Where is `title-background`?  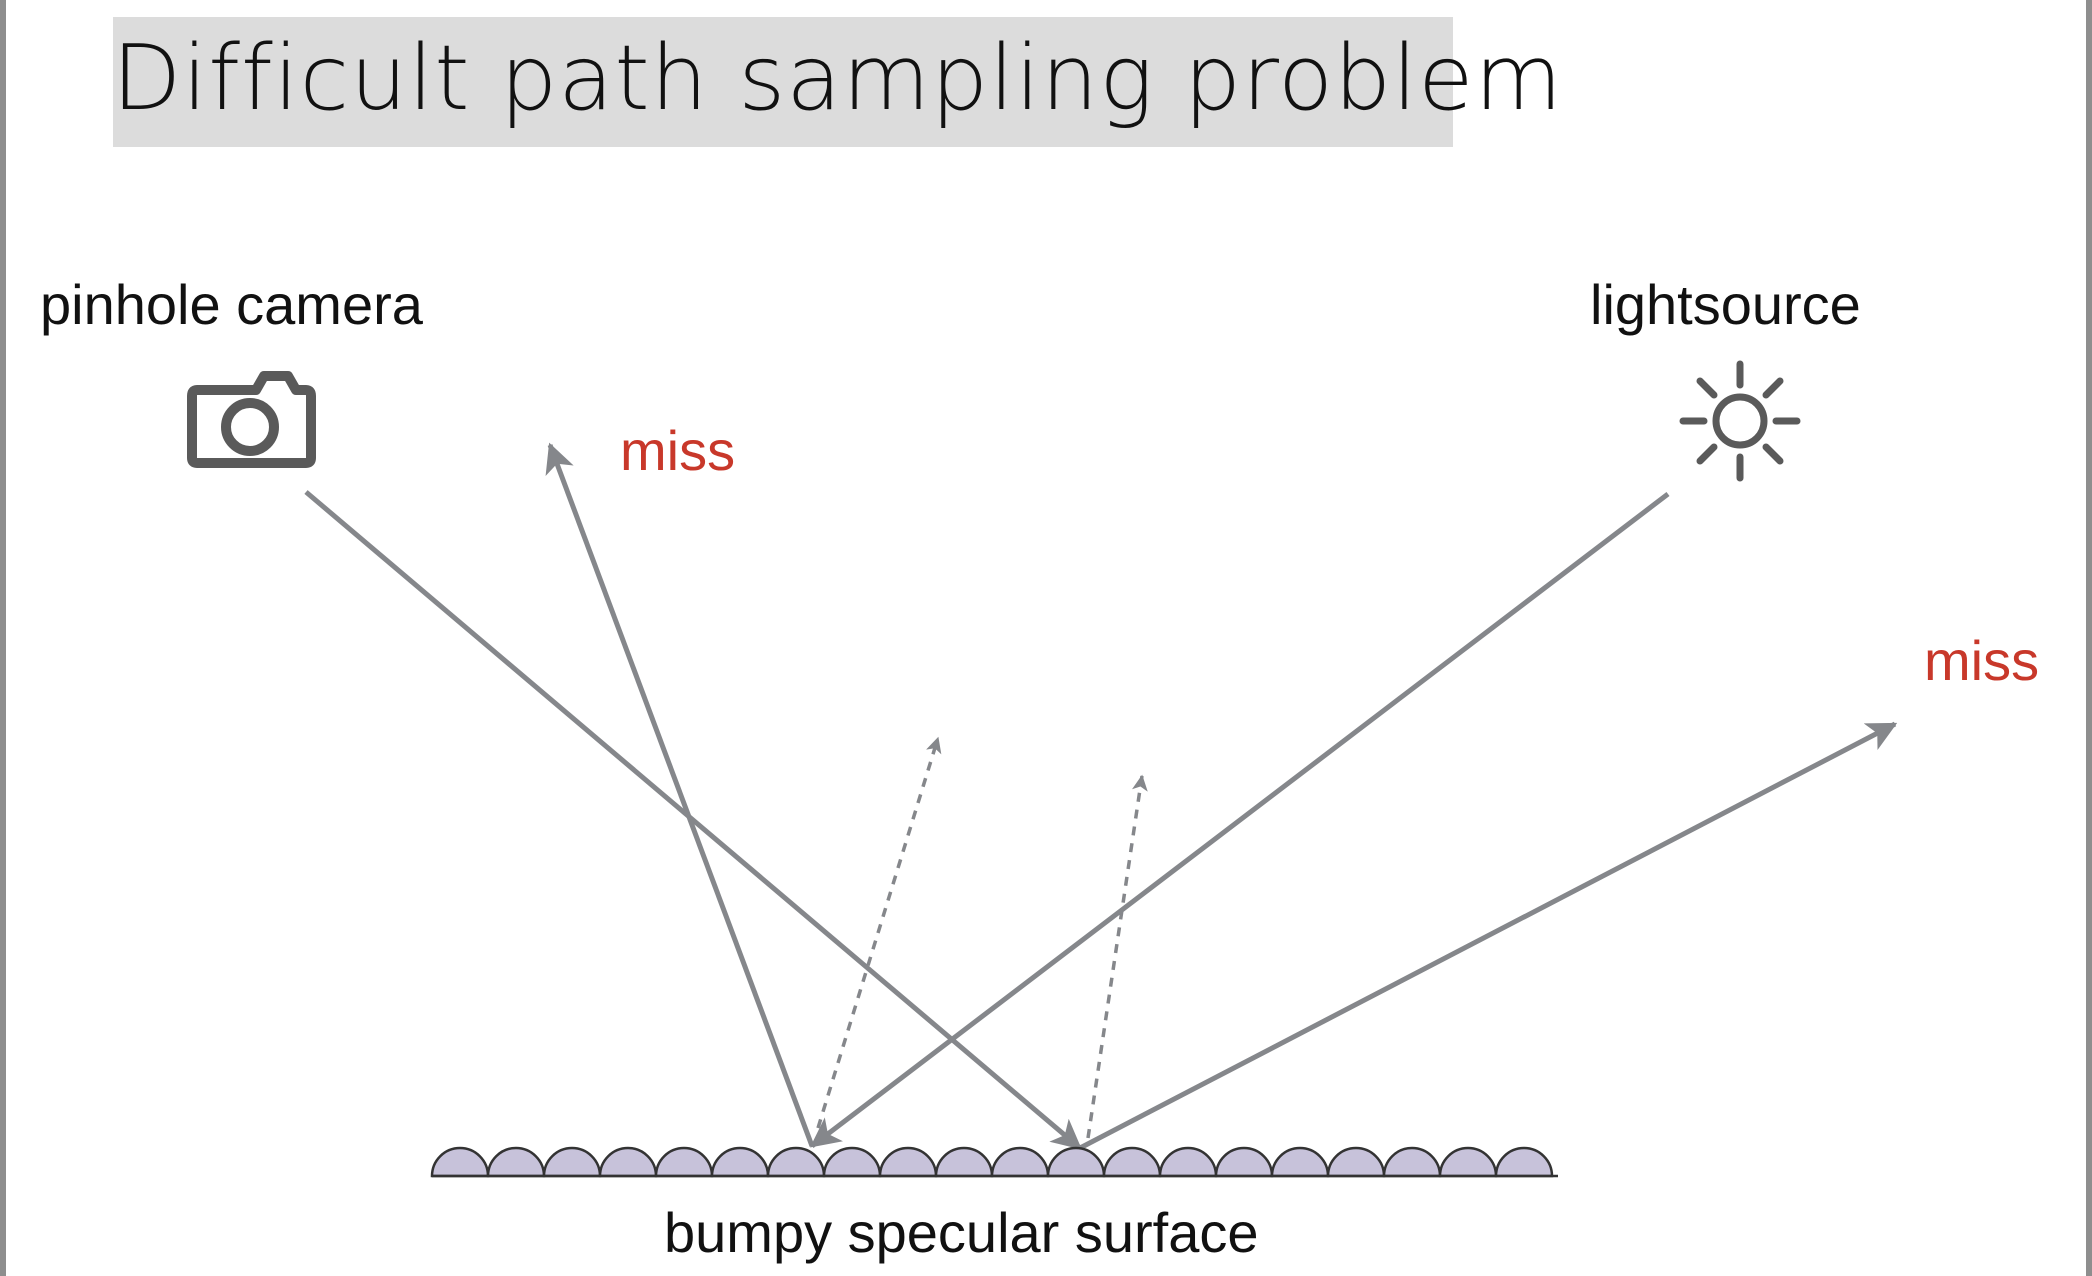 title-background is located at coordinates (783, 82).